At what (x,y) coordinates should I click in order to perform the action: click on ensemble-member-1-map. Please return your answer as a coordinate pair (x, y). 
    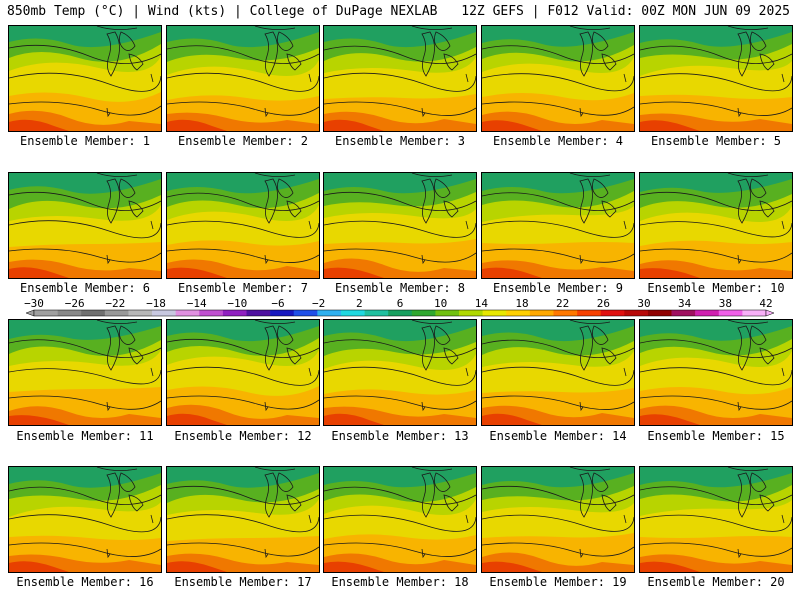
    Looking at the image, I should click on (85, 78).